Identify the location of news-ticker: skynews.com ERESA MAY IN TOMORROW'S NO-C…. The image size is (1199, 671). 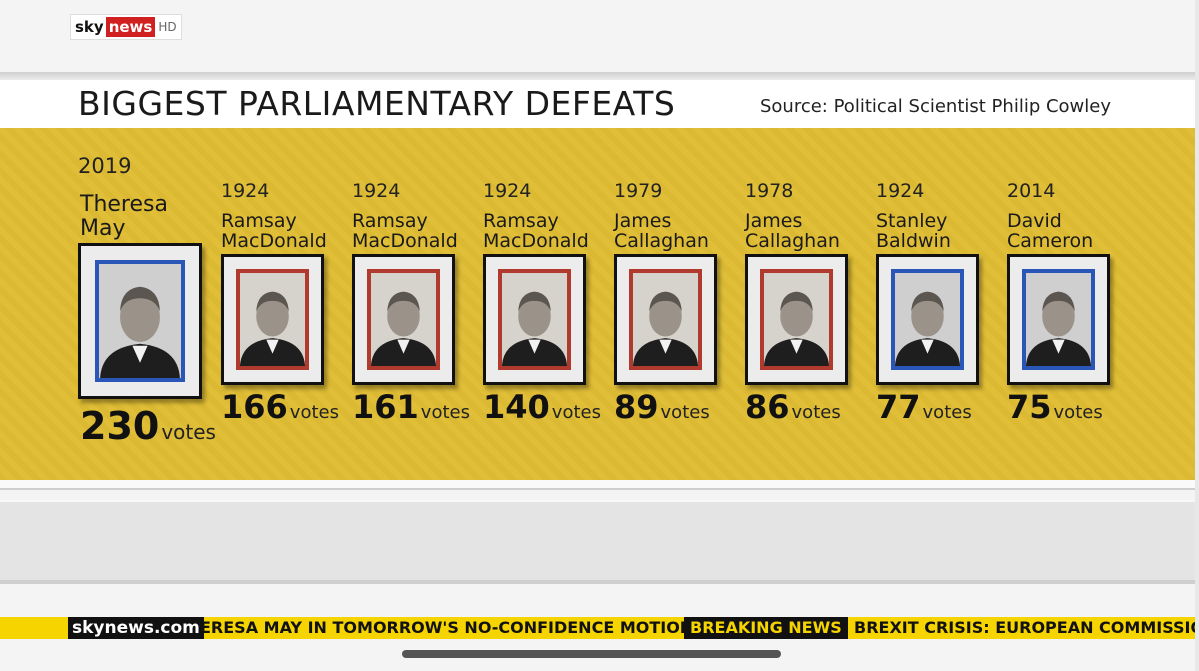
(599, 628).